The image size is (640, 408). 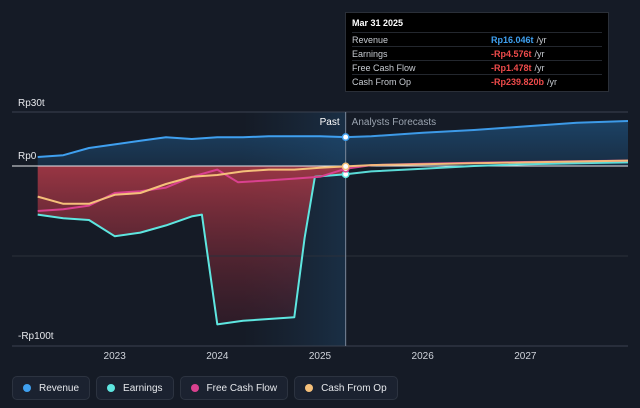 What do you see at coordinates (370, 53) in the screenshot?
I see `tooltip-label: Earnings` at bounding box center [370, 53].